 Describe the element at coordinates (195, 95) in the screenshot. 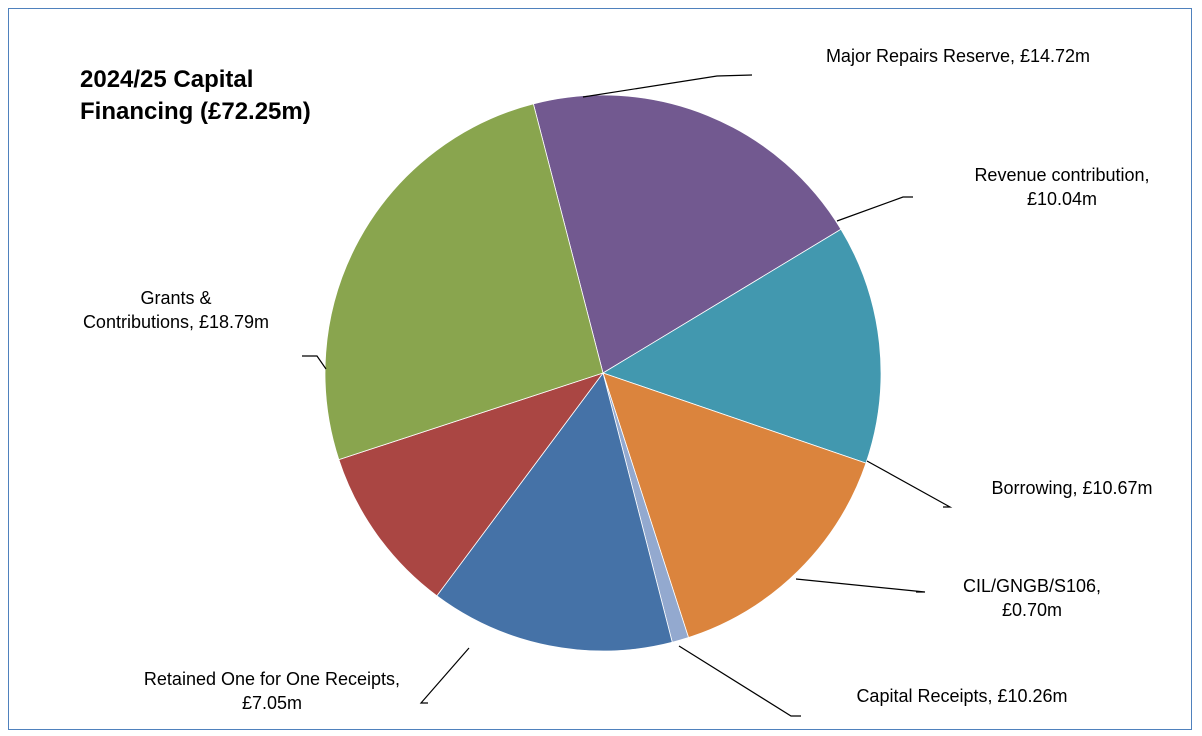

I see `chart-title: 2024/25 Capital Financing (£72.25m)` at that location.